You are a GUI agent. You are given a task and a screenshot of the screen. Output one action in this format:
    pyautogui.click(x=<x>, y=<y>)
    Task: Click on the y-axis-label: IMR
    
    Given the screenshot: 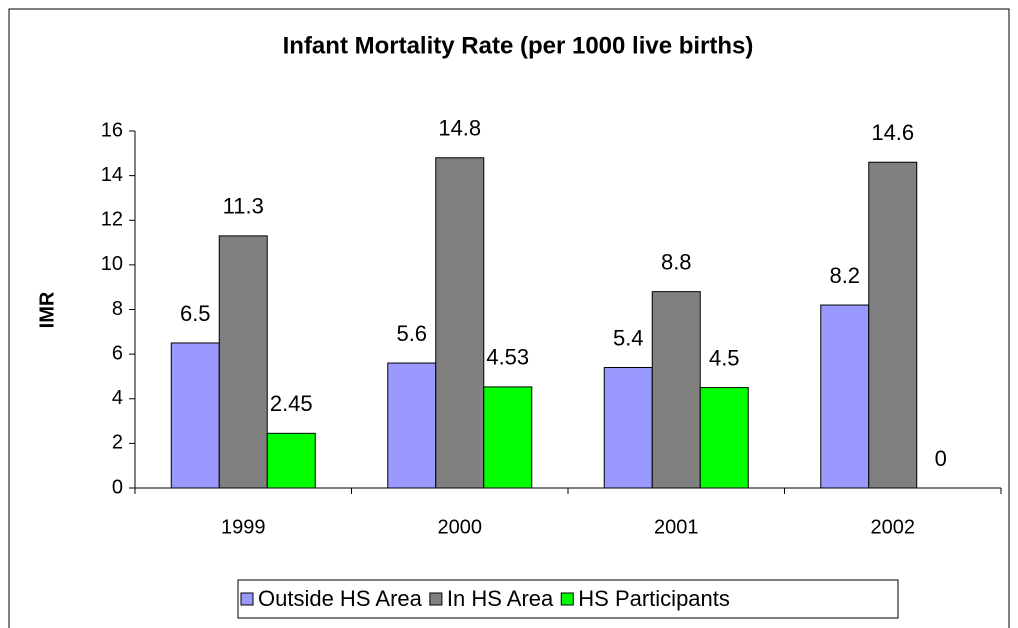 What is the action you would take?
    pyautogui.click(x=47, y=309)
    